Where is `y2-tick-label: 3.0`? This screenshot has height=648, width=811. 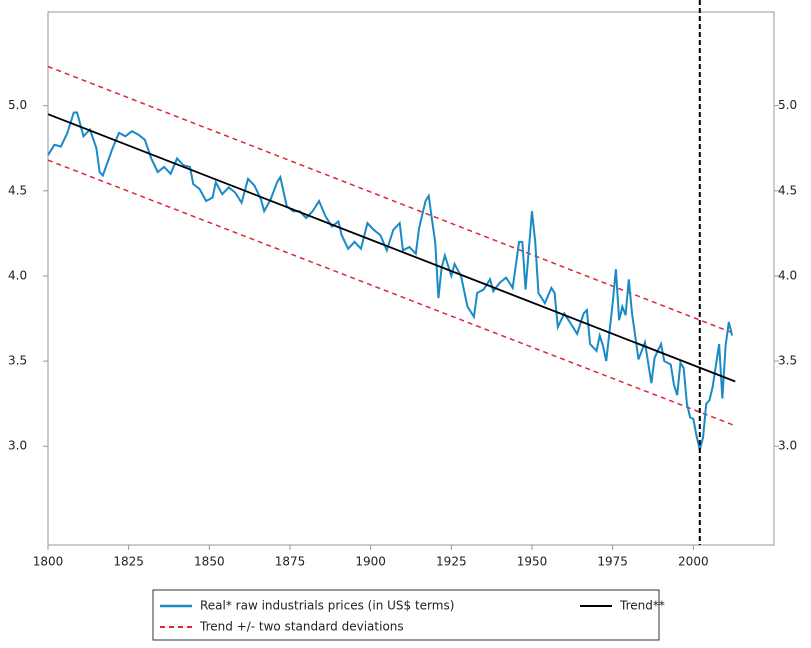 y2-tick-label: 3.0 is located at coordinates (787, 446).